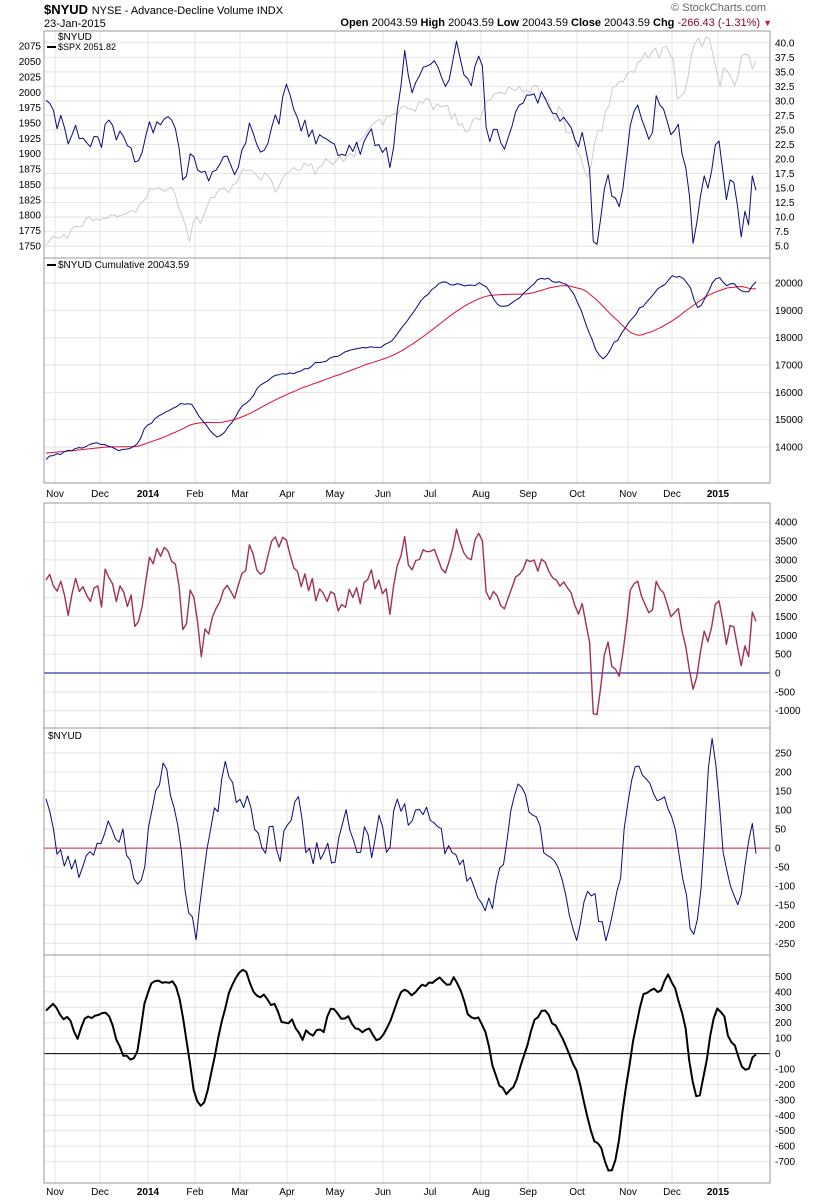 The width and height of the screenshot is (820, 1200). What do you see at coordinates (785, 1100) in the screenshot?
I see `y-tick-label-4-8: -300` at bounding box center [785, 1100].